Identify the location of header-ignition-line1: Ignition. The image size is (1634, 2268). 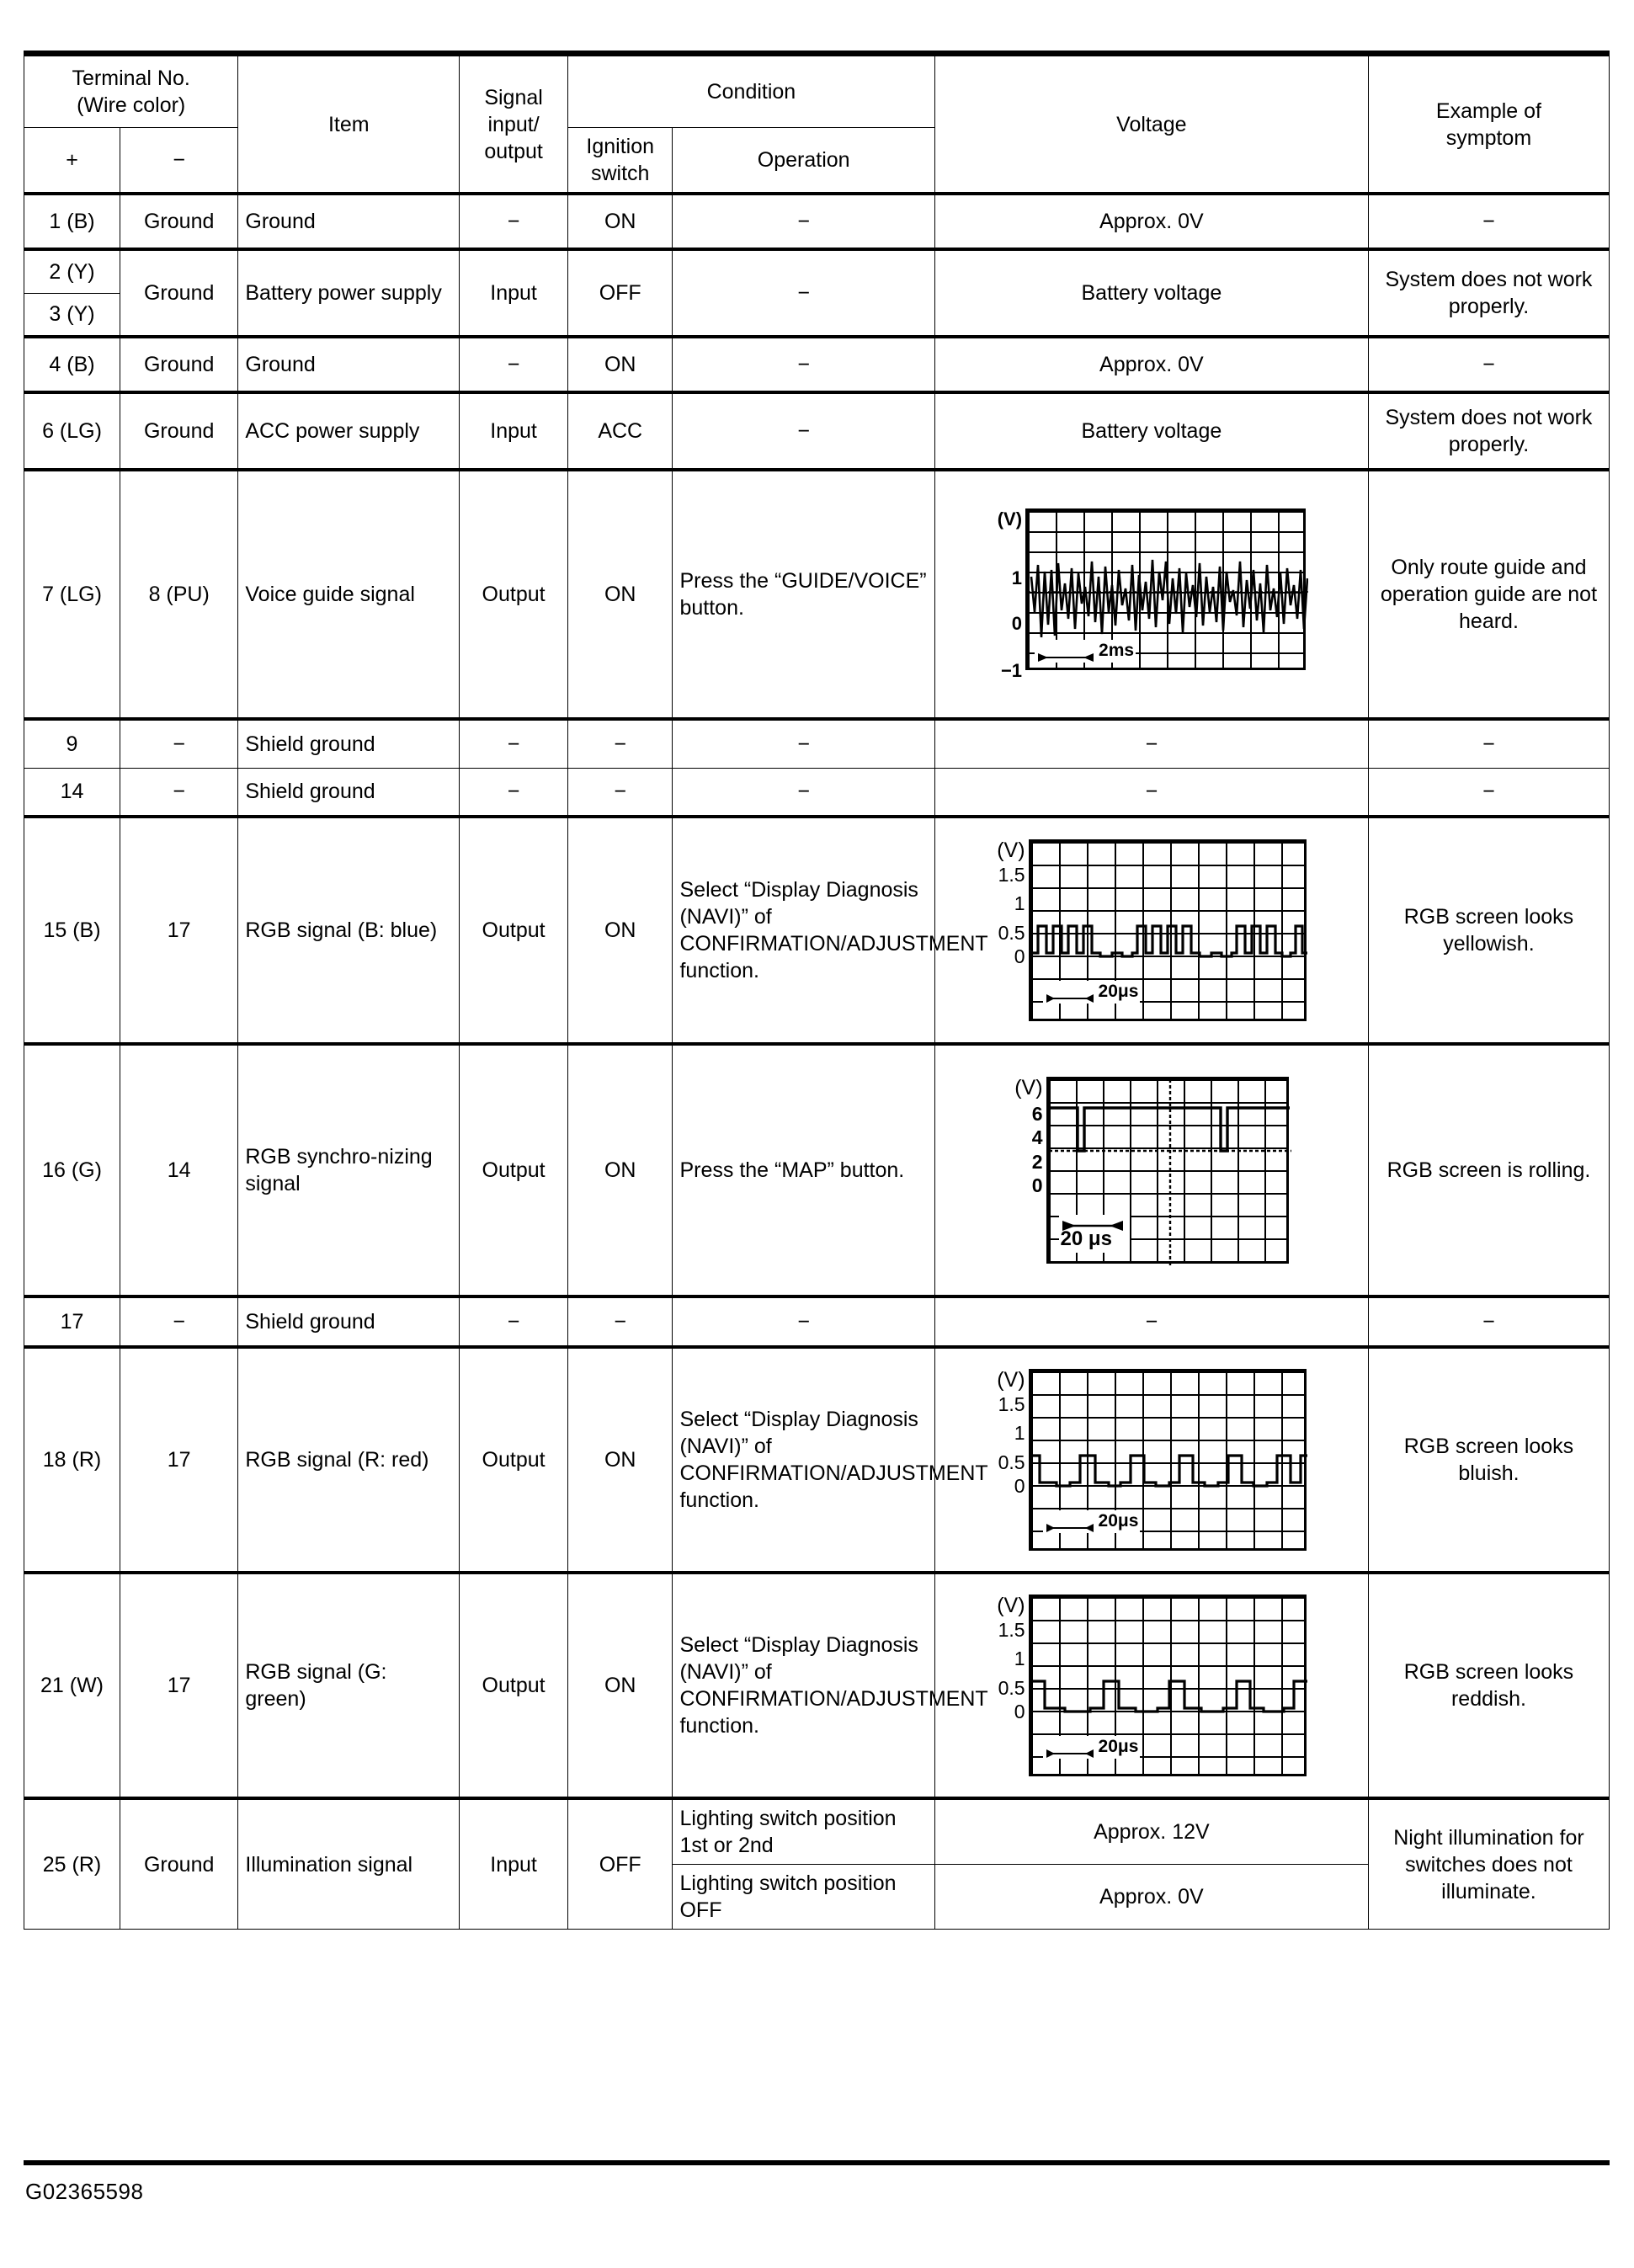
(621, 146).